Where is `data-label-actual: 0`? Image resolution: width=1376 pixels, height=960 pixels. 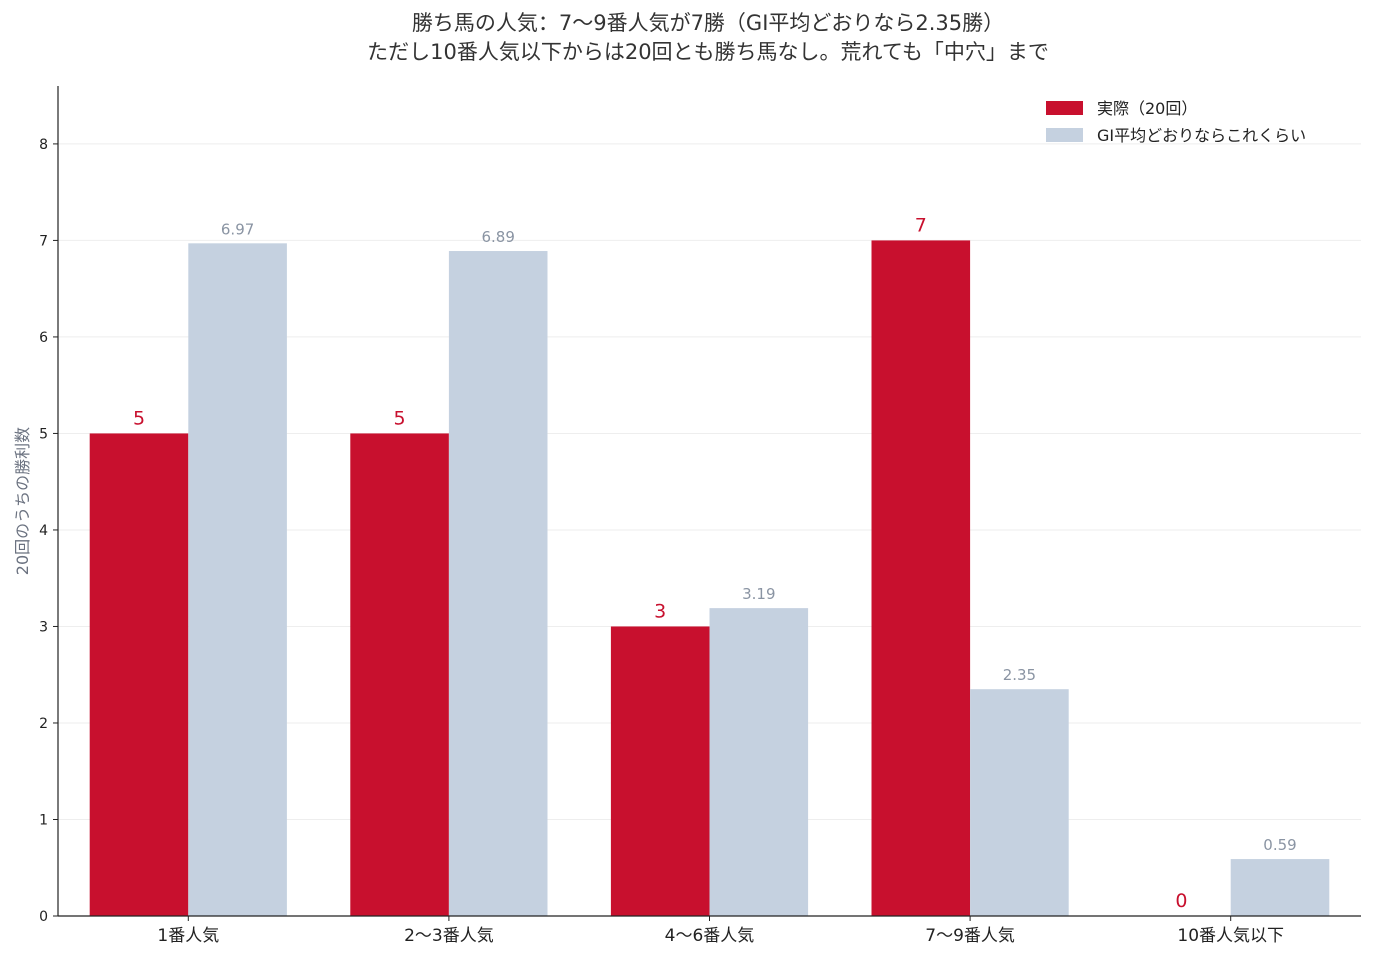
data-label-actual: 0 is located at coordinates (1181, 901).